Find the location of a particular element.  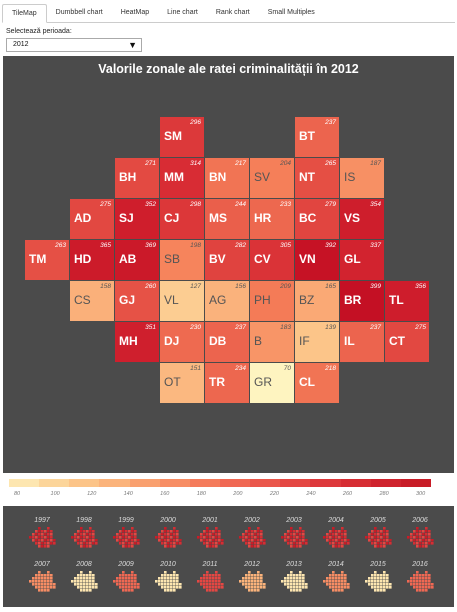

tile-if: IF 139 is located at coordinates (317, 342).